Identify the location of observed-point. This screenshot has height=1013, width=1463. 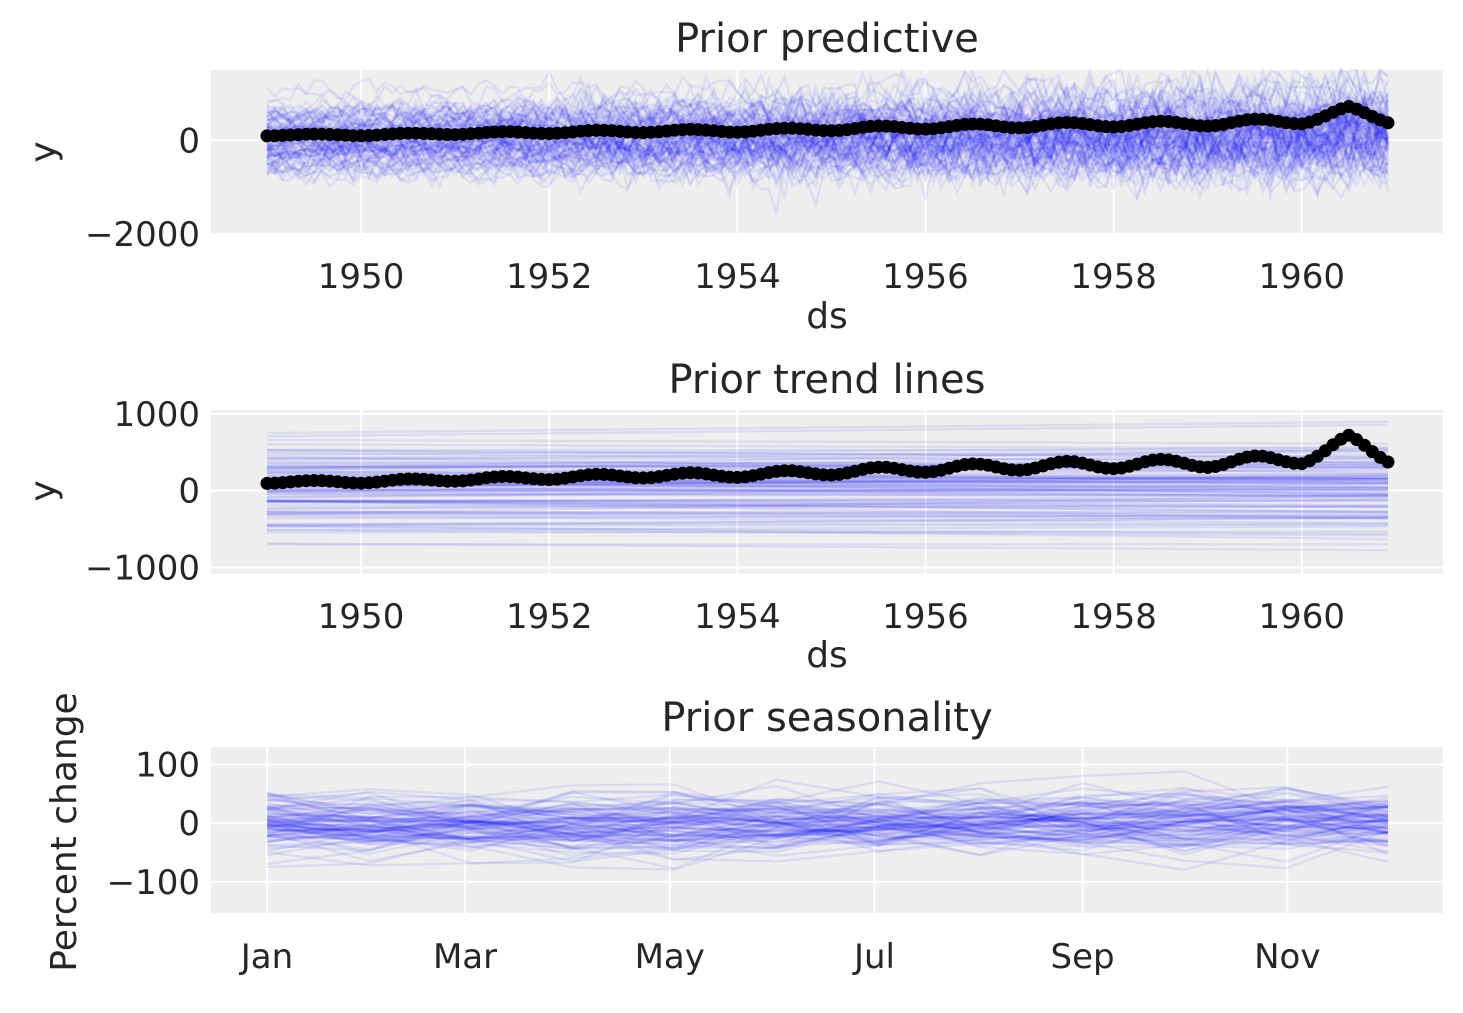
(1388, 462).